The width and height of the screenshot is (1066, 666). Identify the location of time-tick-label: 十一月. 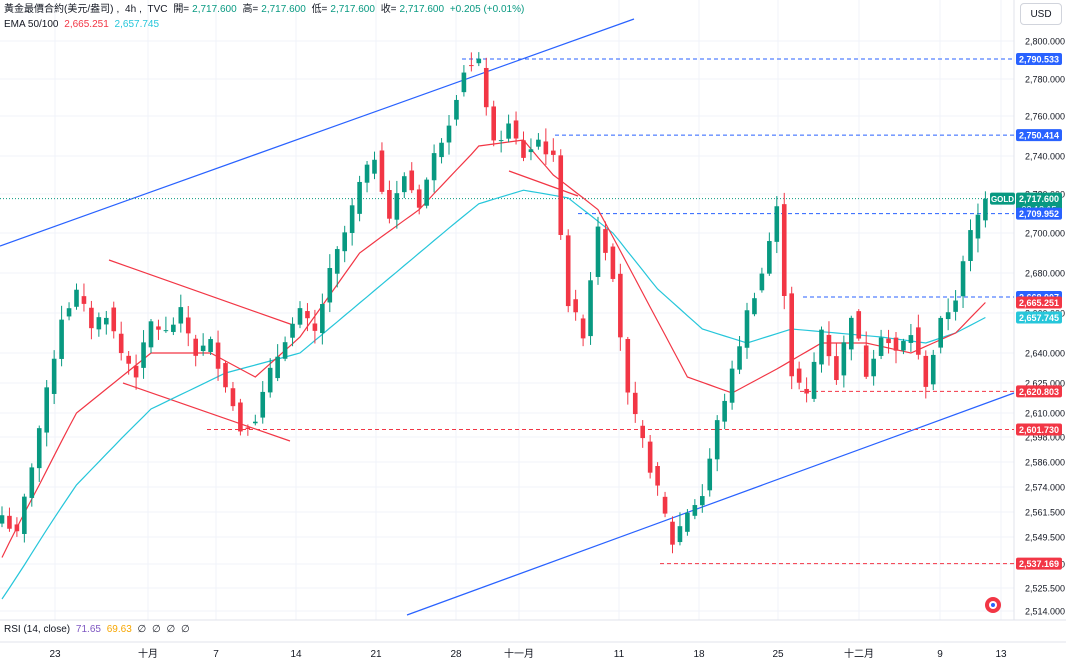
(519, 653).